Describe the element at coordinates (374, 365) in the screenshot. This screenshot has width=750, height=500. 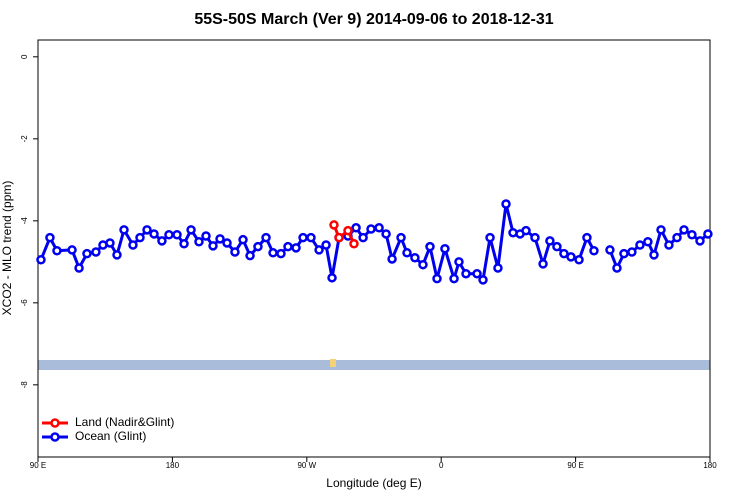
I see `map-strip` at that location.